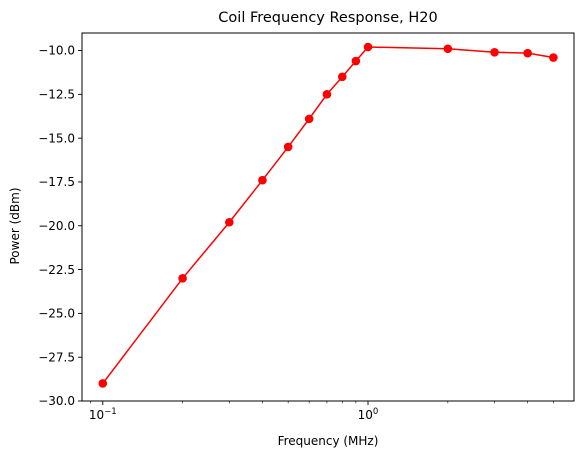 Image resolution: width=587 pixels, height=459 pixels. I want to click on y-tick-label: −27.5, so click(56, 357).